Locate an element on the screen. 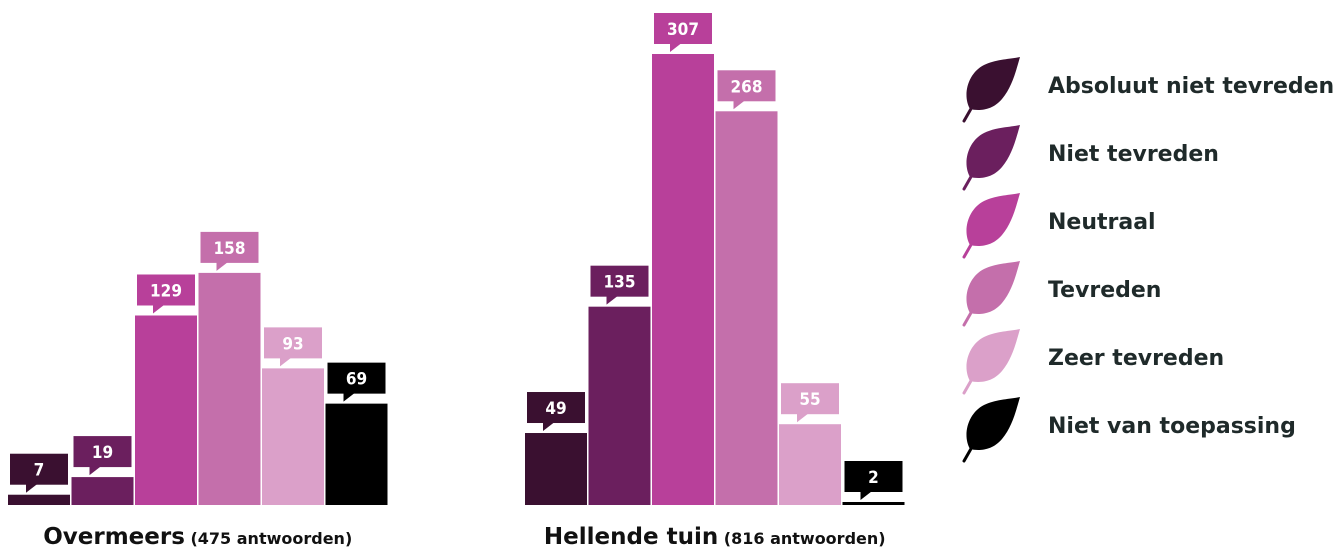 The height and width of the screenshot is (549, 1335). bar-hellende-tuin-niet-tevreden is located at coordinates (619, 405).